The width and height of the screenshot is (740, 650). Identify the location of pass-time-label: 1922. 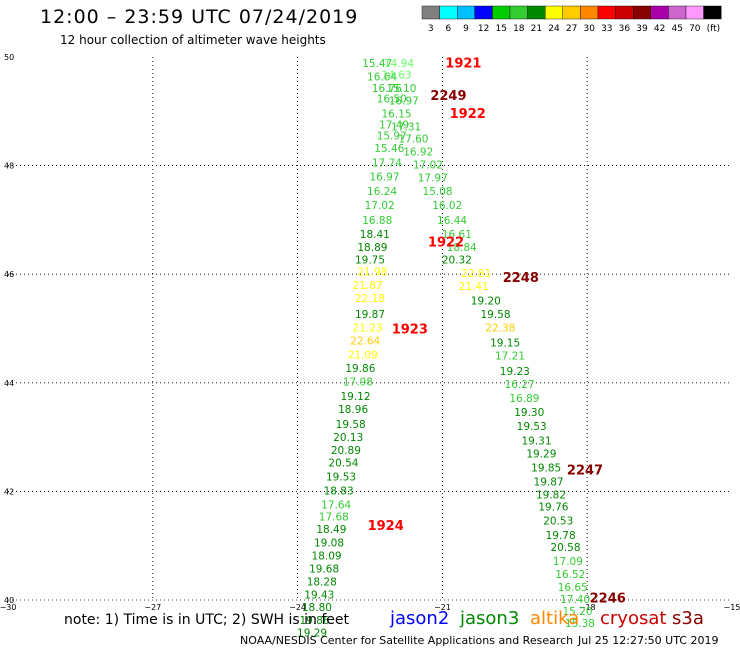
(446, 243).